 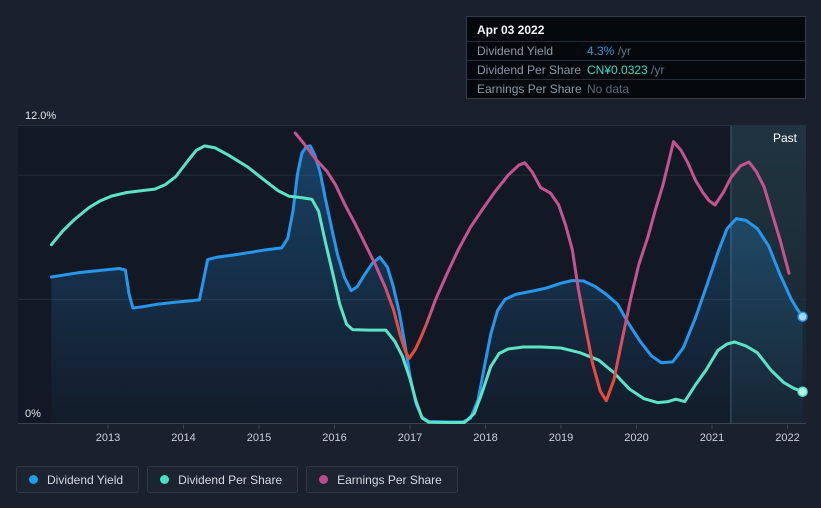 What do you see at coordinates (636, 438) in the screenshot?
I see `x-axis-label-2020: 2020` at bounding box center [636, 438].